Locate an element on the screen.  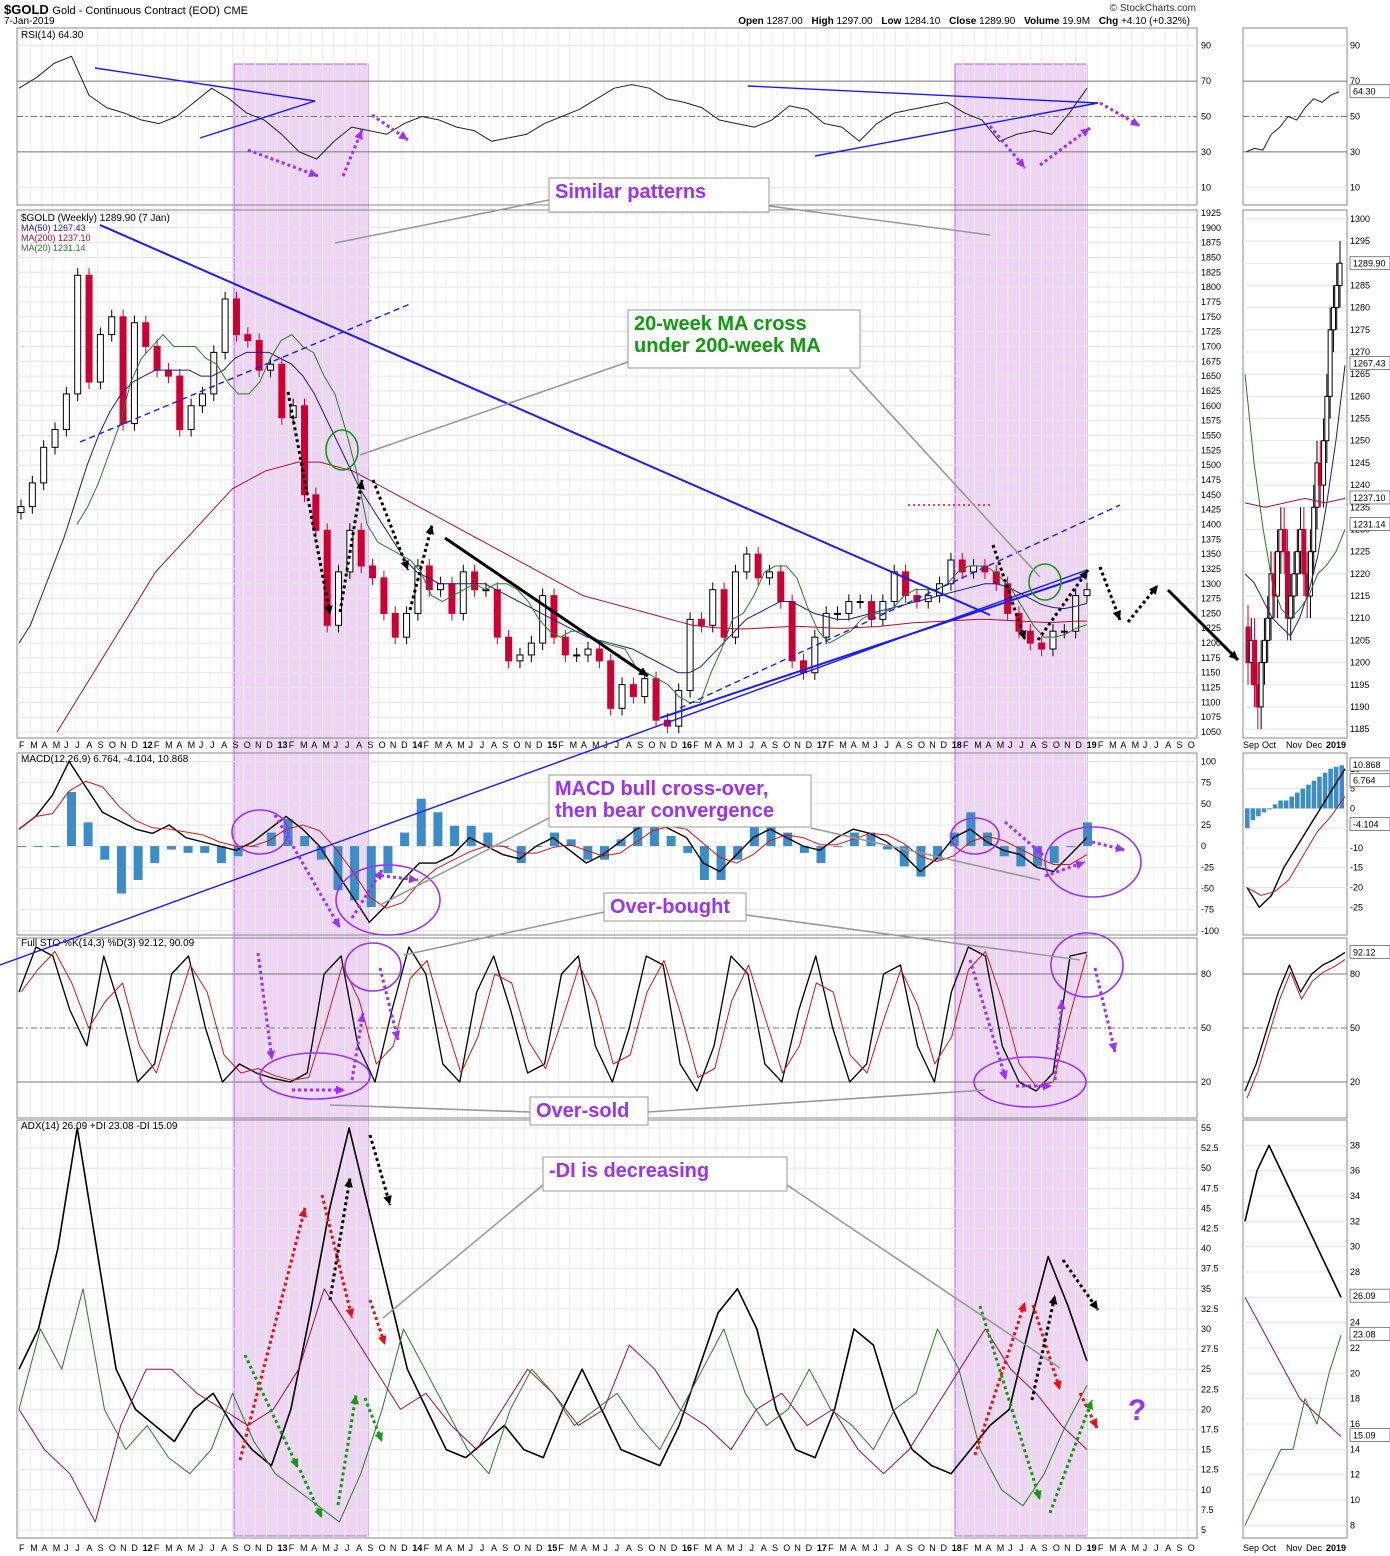
rsi-tick-label: 90 is located at coordinates (1206, 46).